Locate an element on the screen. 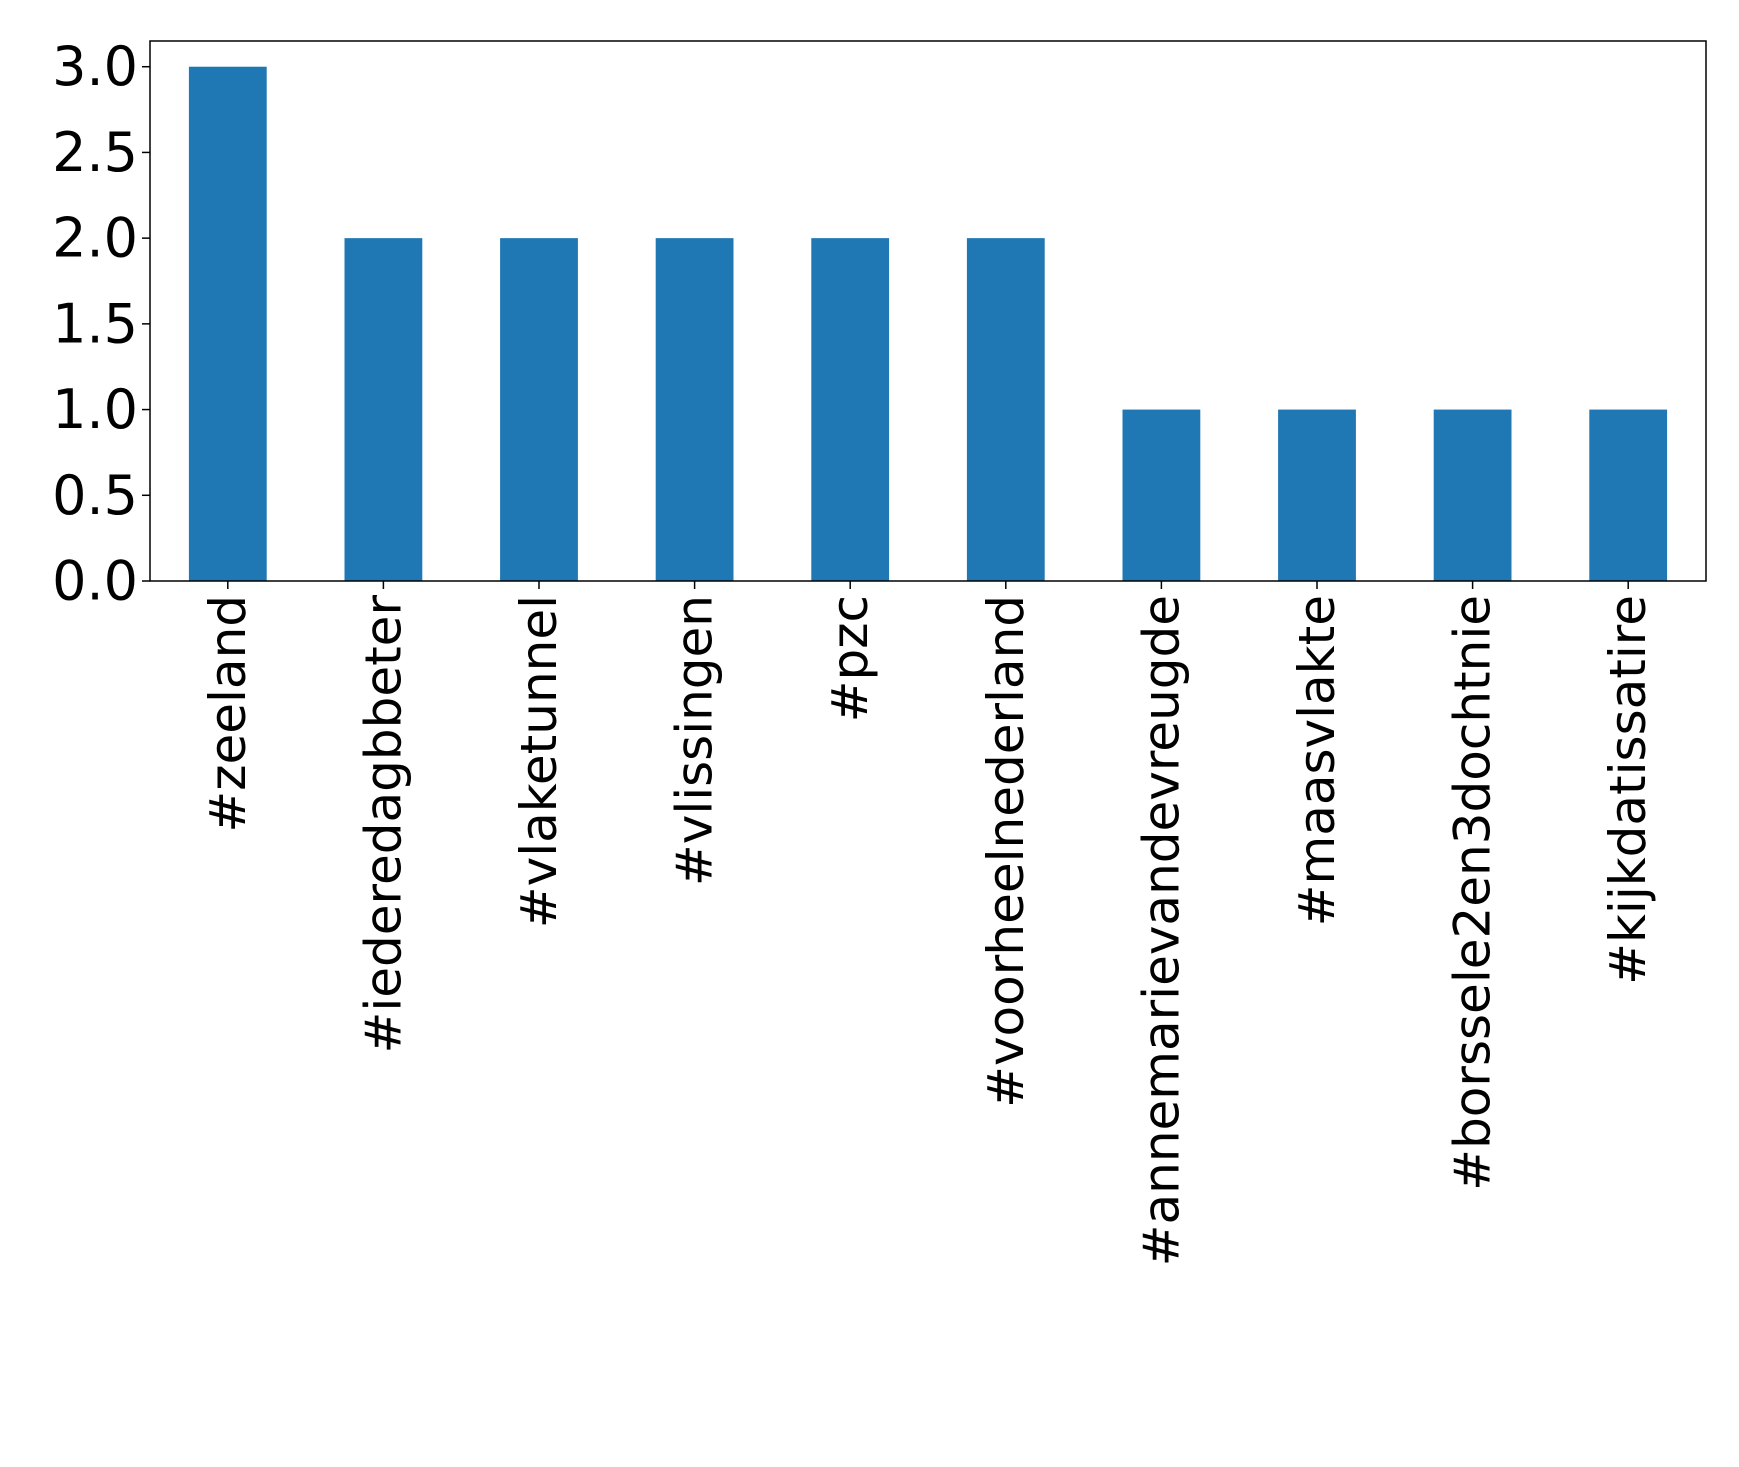 This screenshot has width=1739, height=1467. y-tick-label: 1.5 is located at coordinates (95, 323).